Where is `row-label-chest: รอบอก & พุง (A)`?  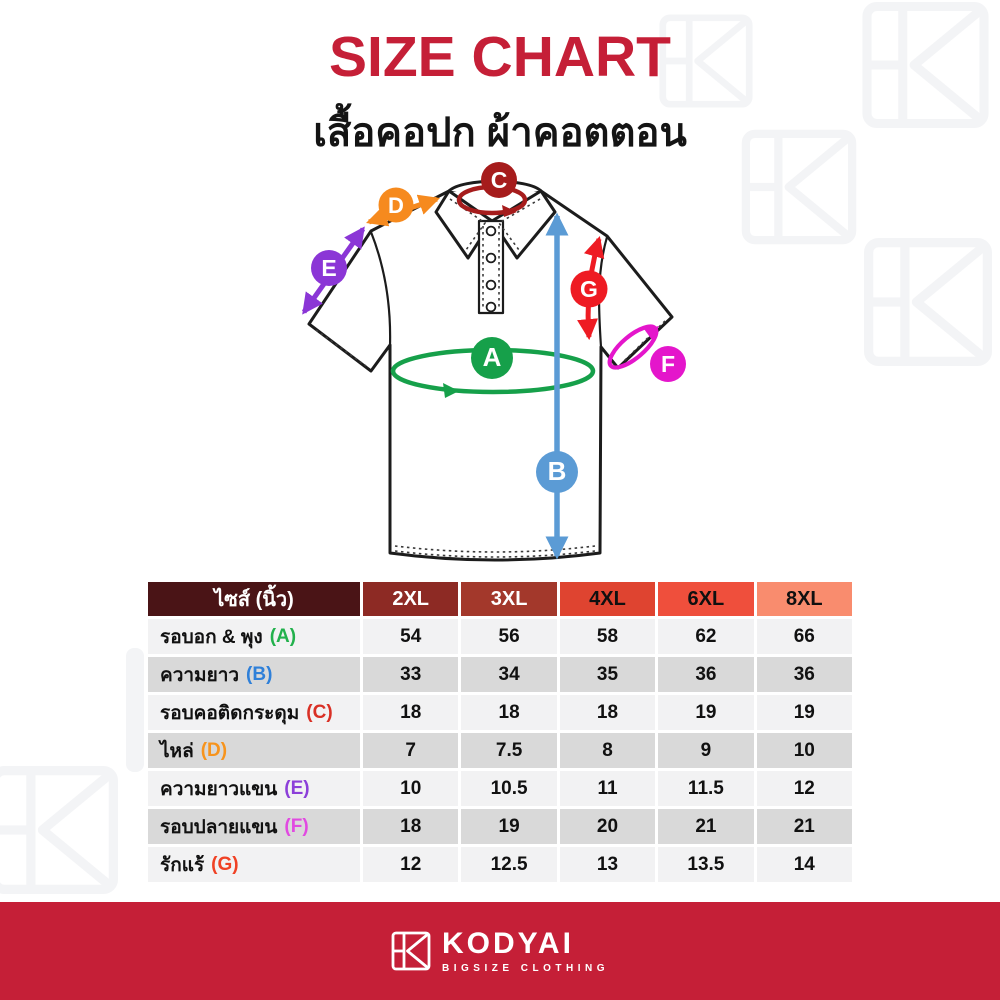
row-label-chest: รอบอก & พุง (A) is located at coordinates (254, 636).